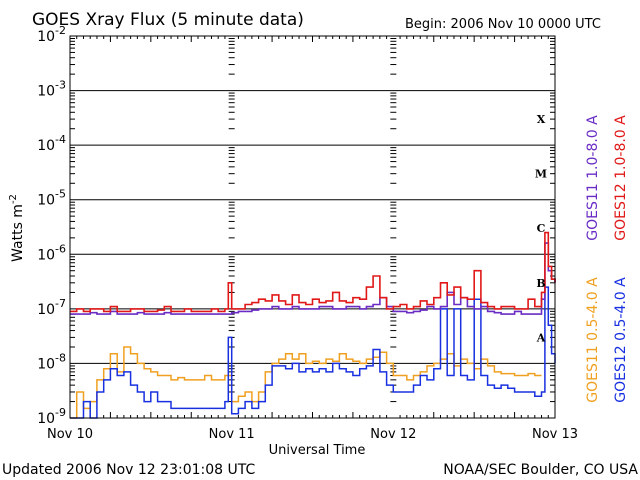 The image size is (640, 480). I want to click on y-tick-label-2: 10⁻⁴, so click(51, 143).